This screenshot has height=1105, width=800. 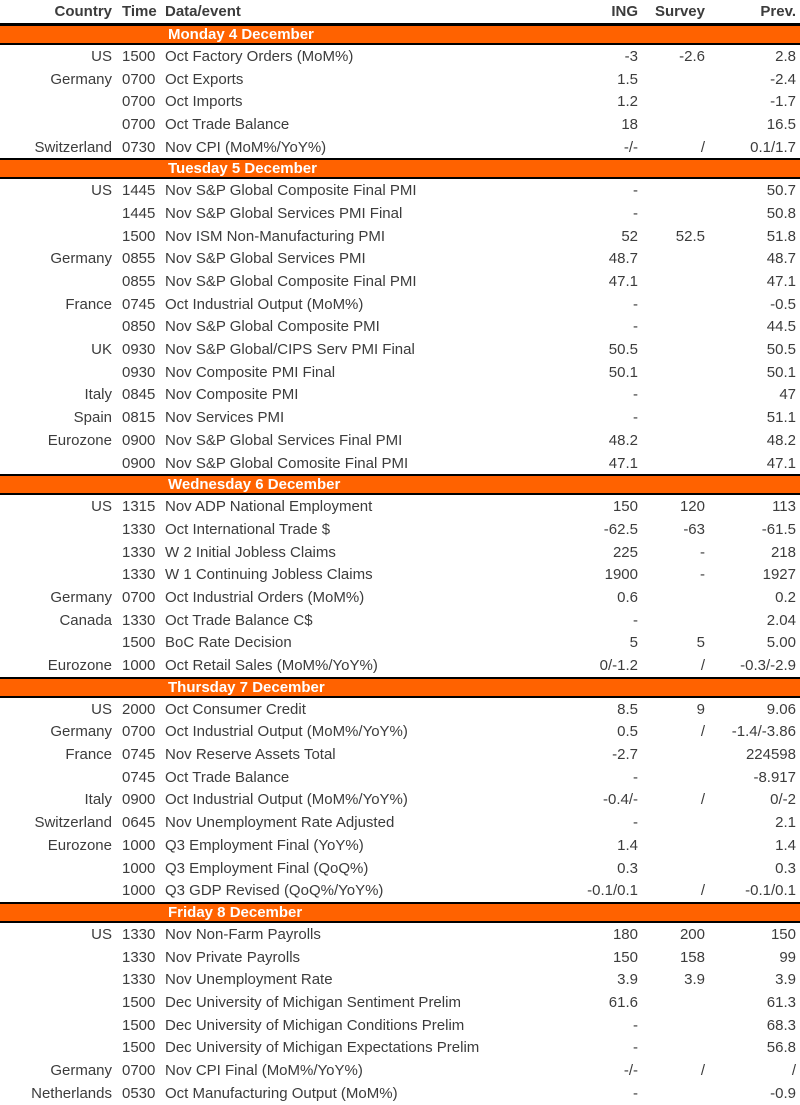 I want to click on cell-survey: 120, so click(x=692, y=507).